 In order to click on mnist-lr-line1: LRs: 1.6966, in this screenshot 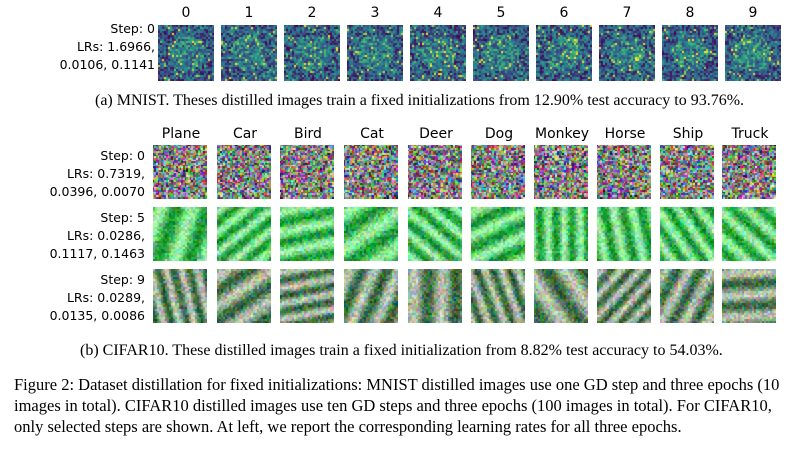, I will do `click(115, 46)`.